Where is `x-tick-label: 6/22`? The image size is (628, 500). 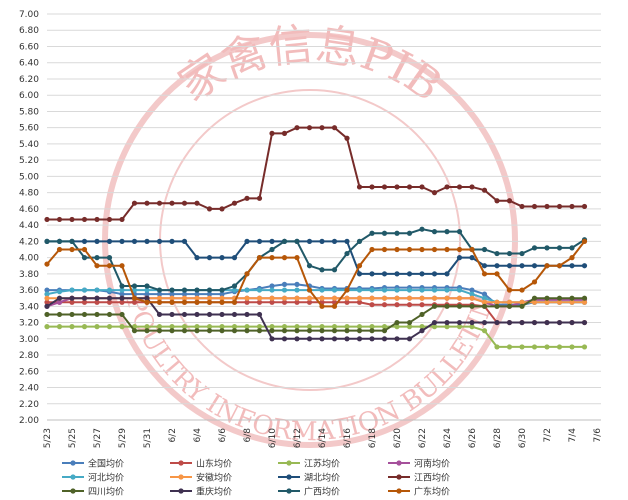 x-tick-label: 6/22 is located at coordinates (423, 438).